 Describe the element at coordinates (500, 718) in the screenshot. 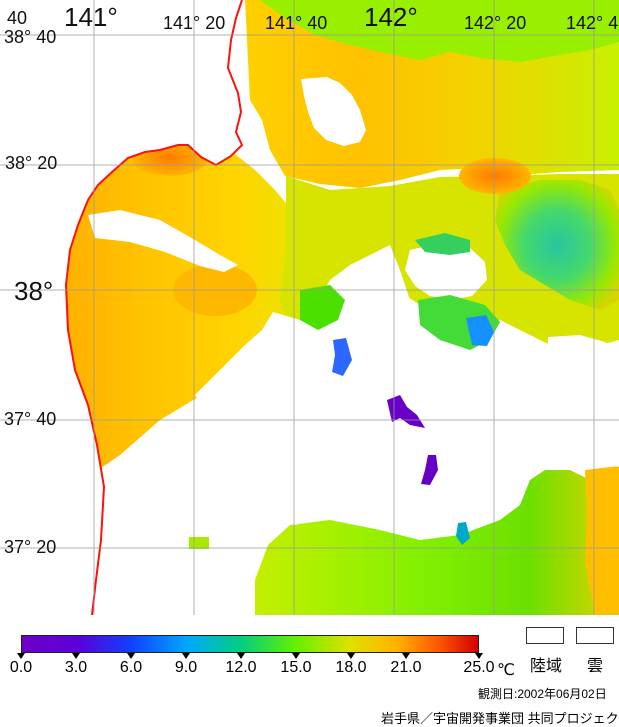

I see `project-credit: 岩手県／宇宙開発事業団 共同プロジェクト` at that location.